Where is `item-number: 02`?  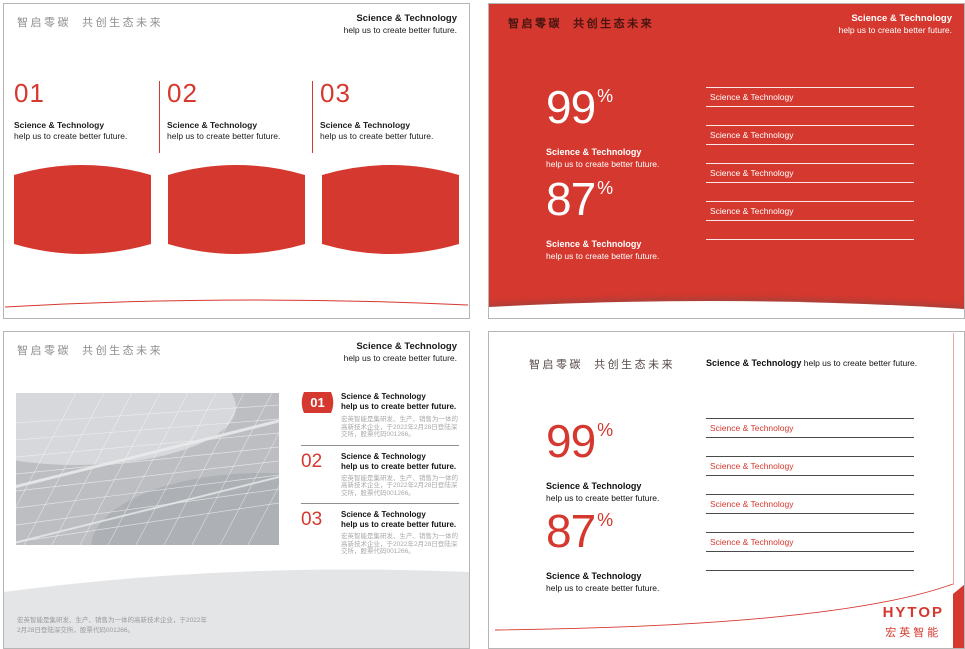
item-number: 02 is located at coordinates (312, 461).